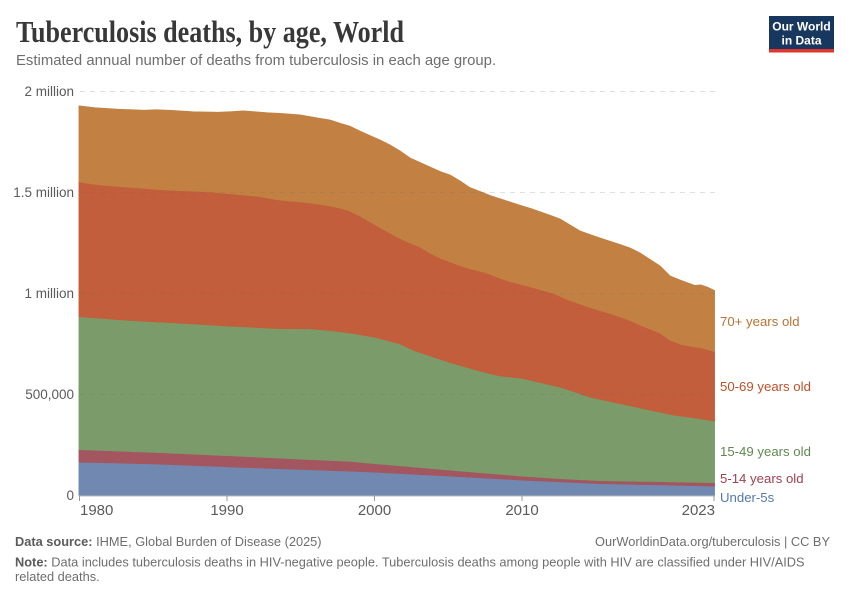  I want to click on svg-text: 70+ years old, so click(760, 321).